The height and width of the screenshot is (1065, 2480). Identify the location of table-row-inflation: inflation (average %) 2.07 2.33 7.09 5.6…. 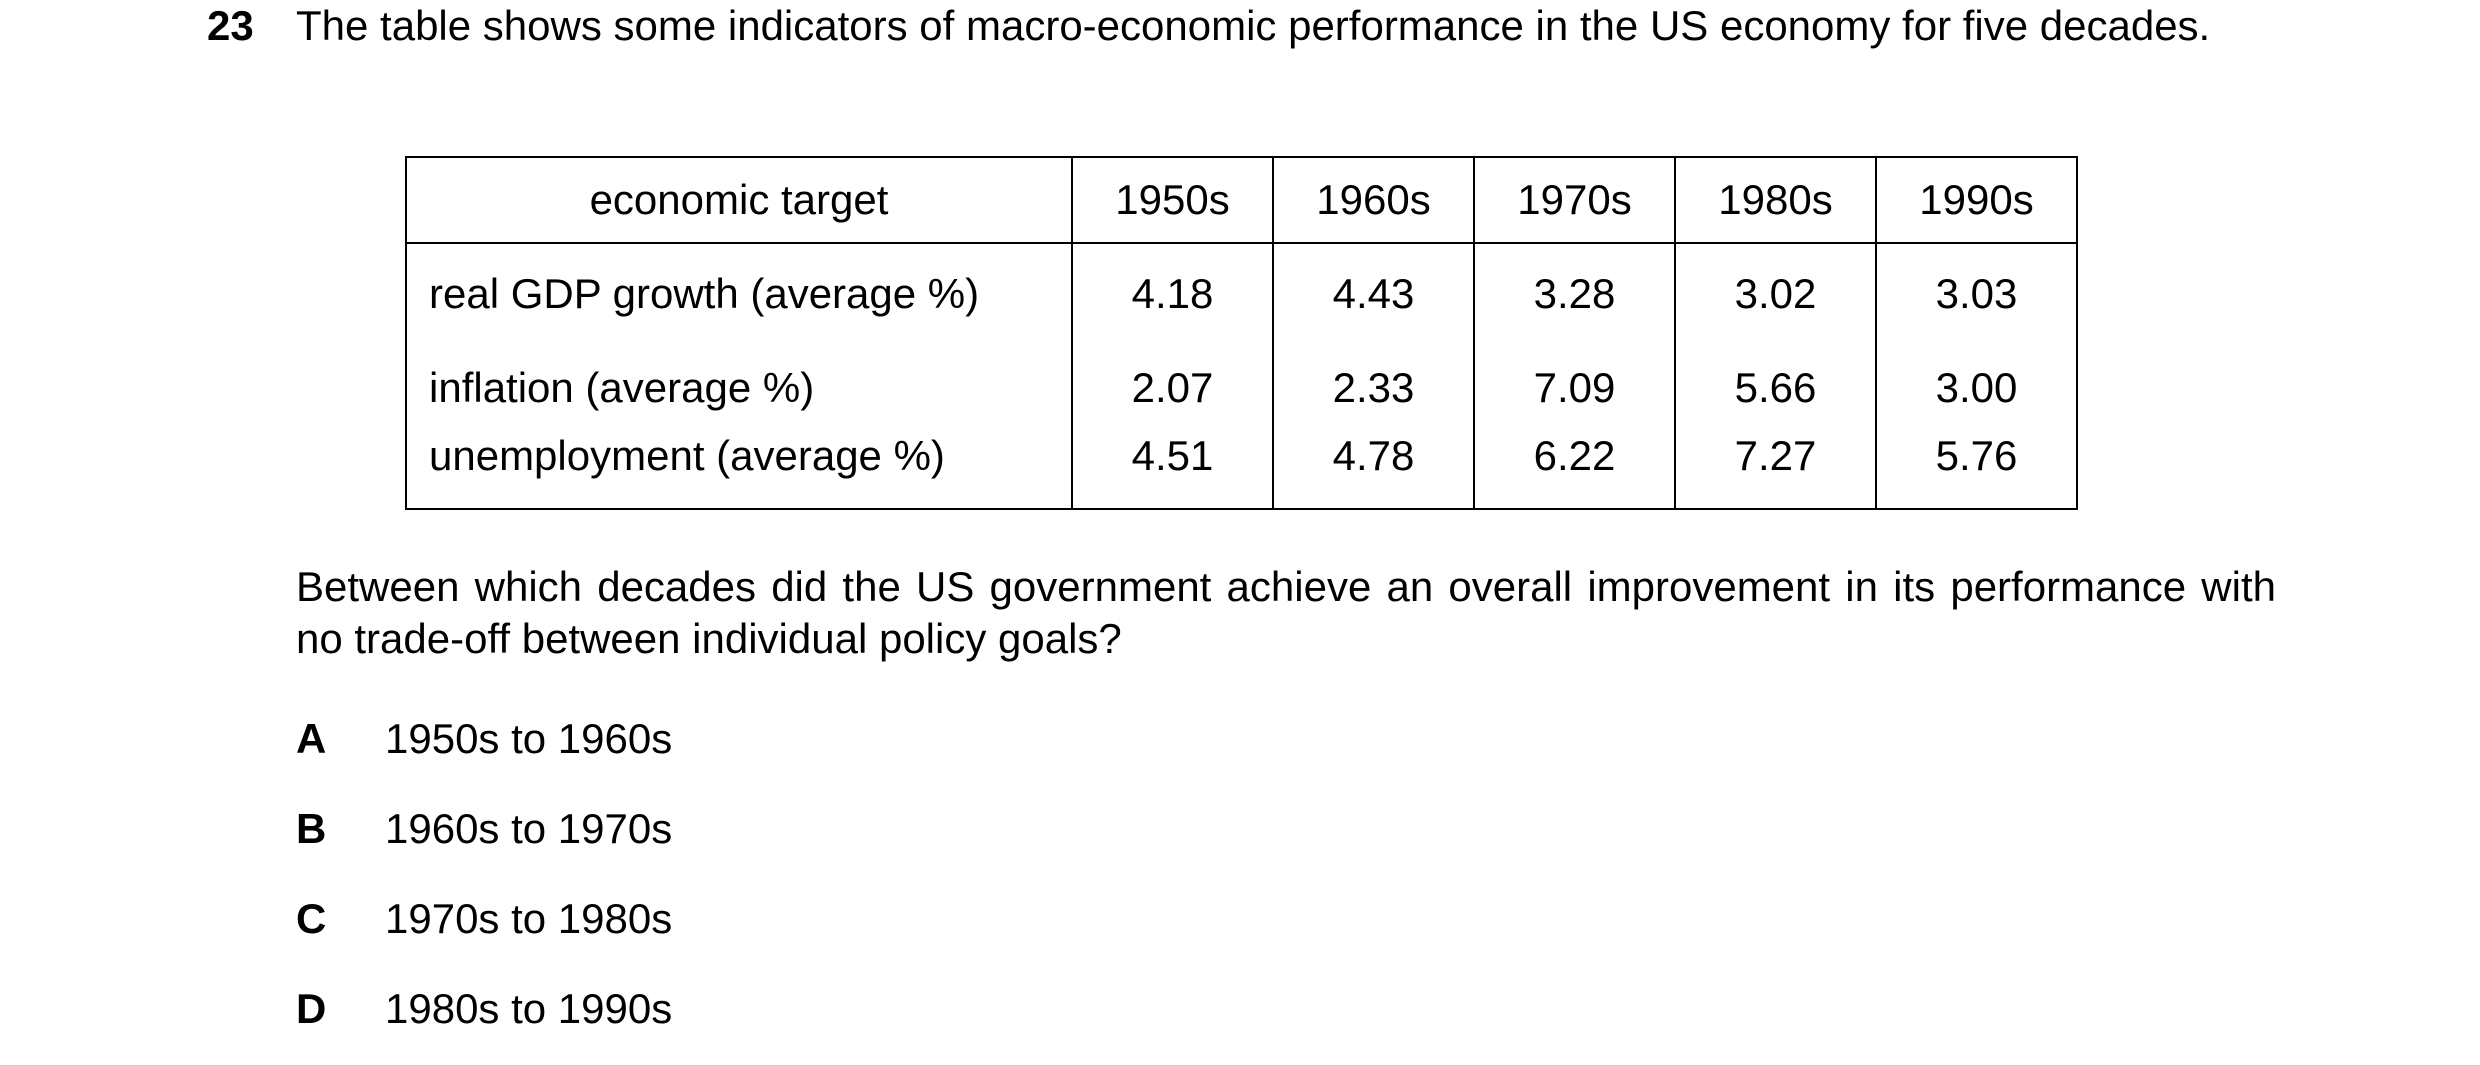
(1241, 388).